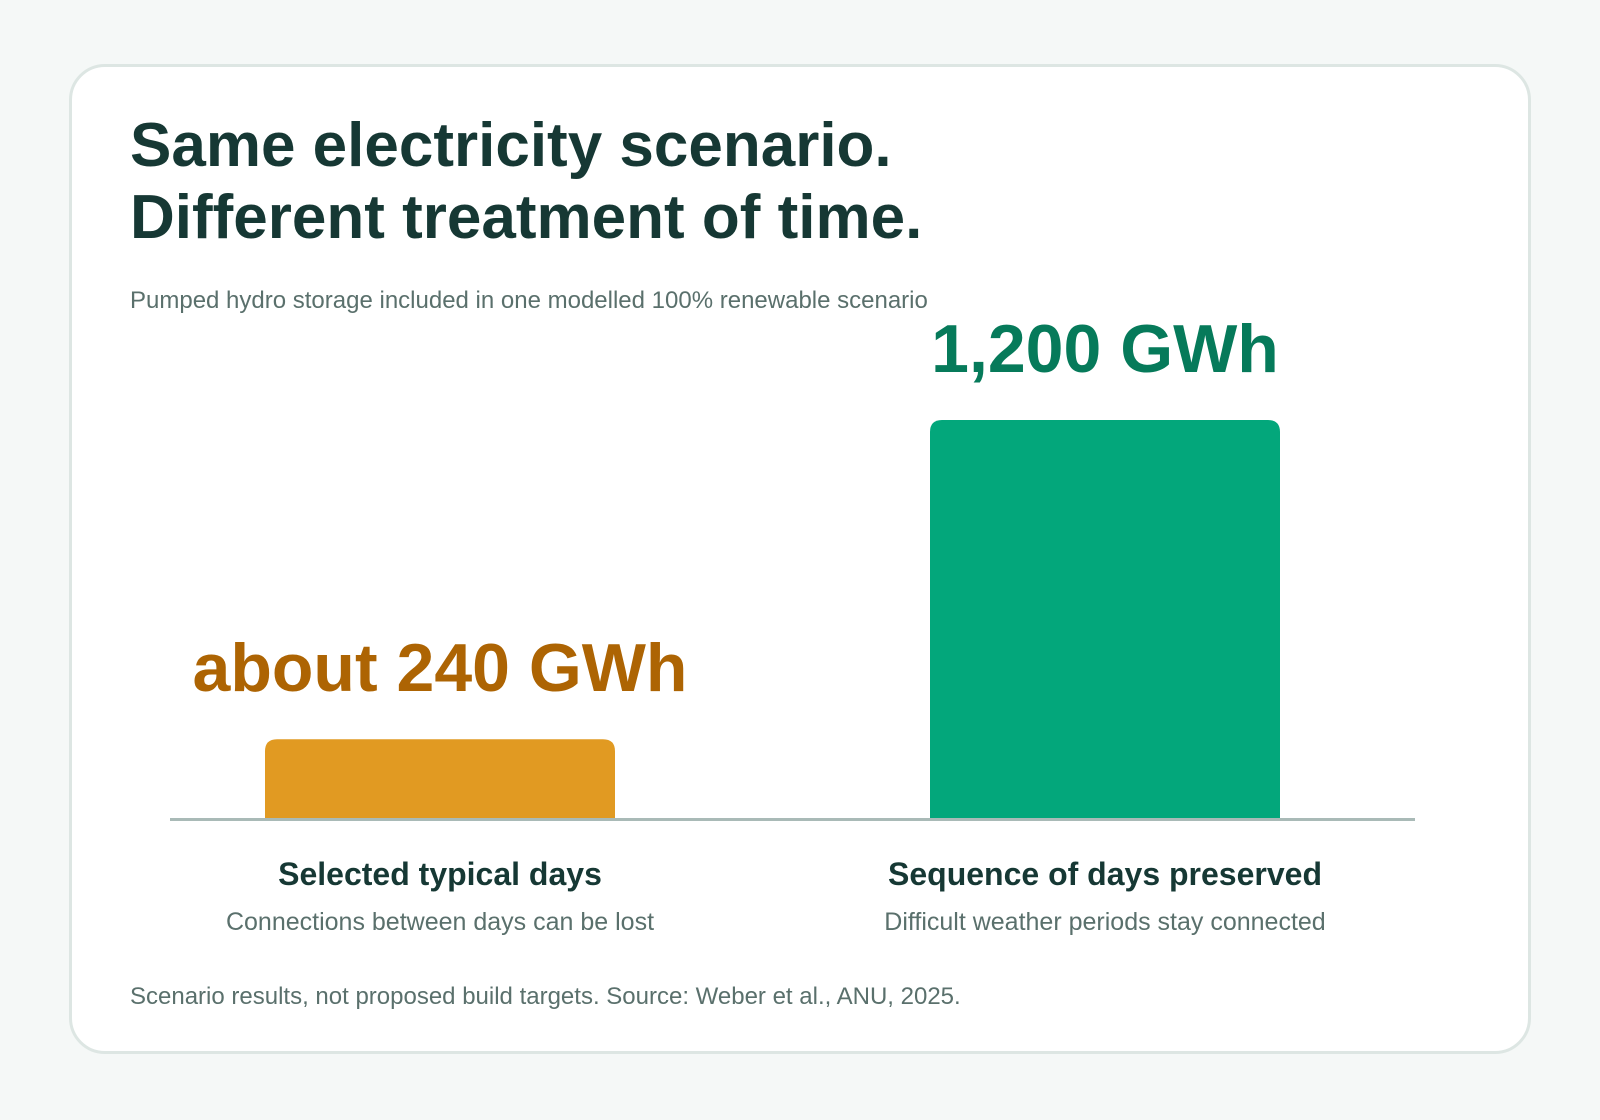 This screenshot has height=1120, width=1600. Describe the element at coordinates (1105, 874) in the screenshot. I see `category-label-2: Sequence of days preserved` at that location.